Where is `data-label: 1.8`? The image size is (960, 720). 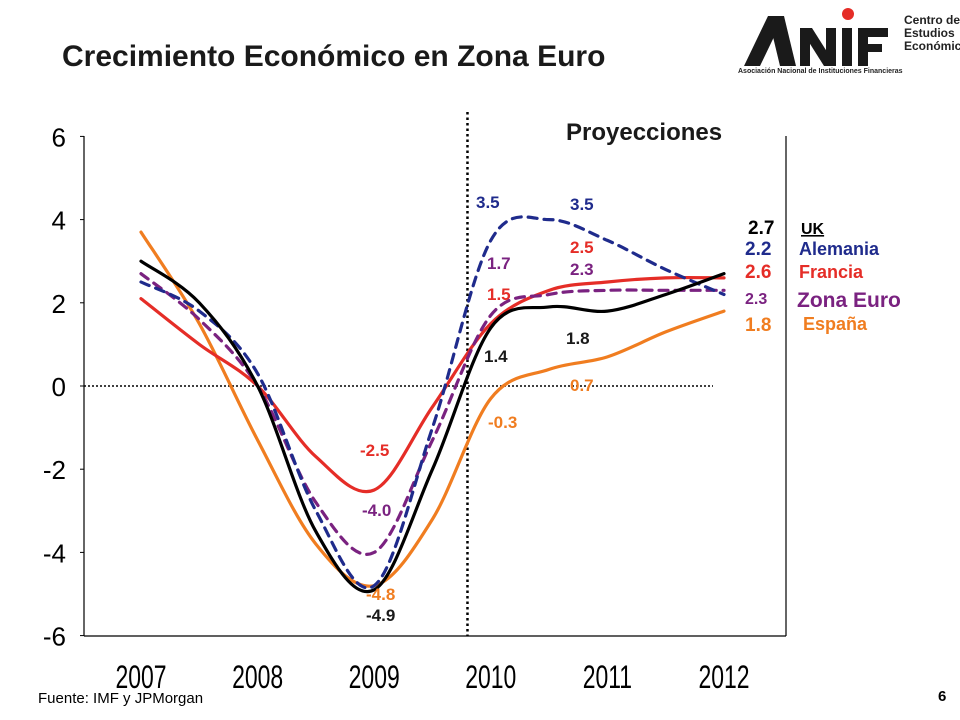 data-label: 1.8 is located at coordinates (578, 338).